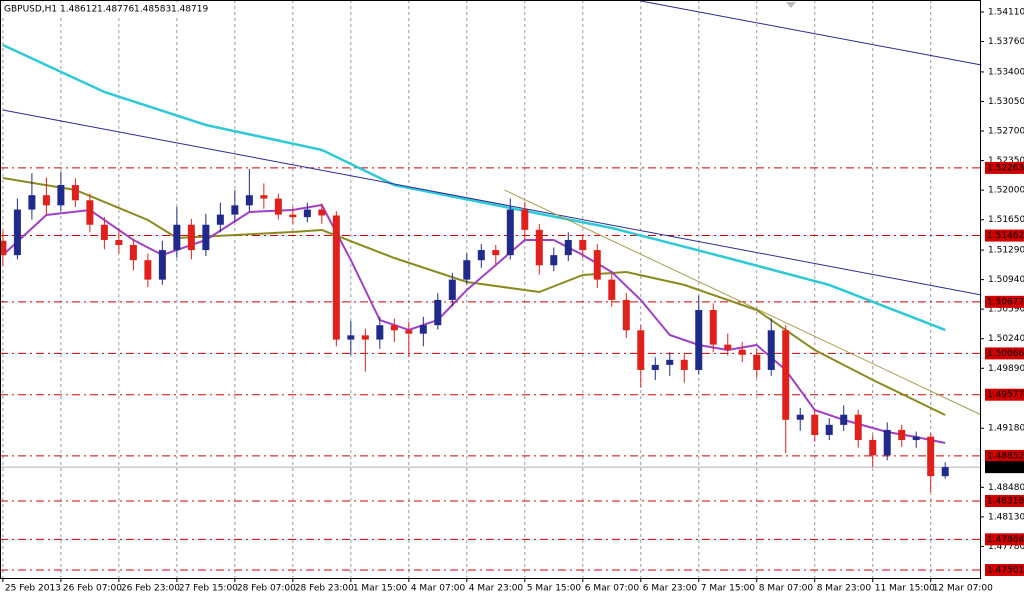 The width and height of the screenshot is (1024, 602). Describe the element at coordinates (115, 10) in the screenshot. I see `high-price: 1.48776` at that location.